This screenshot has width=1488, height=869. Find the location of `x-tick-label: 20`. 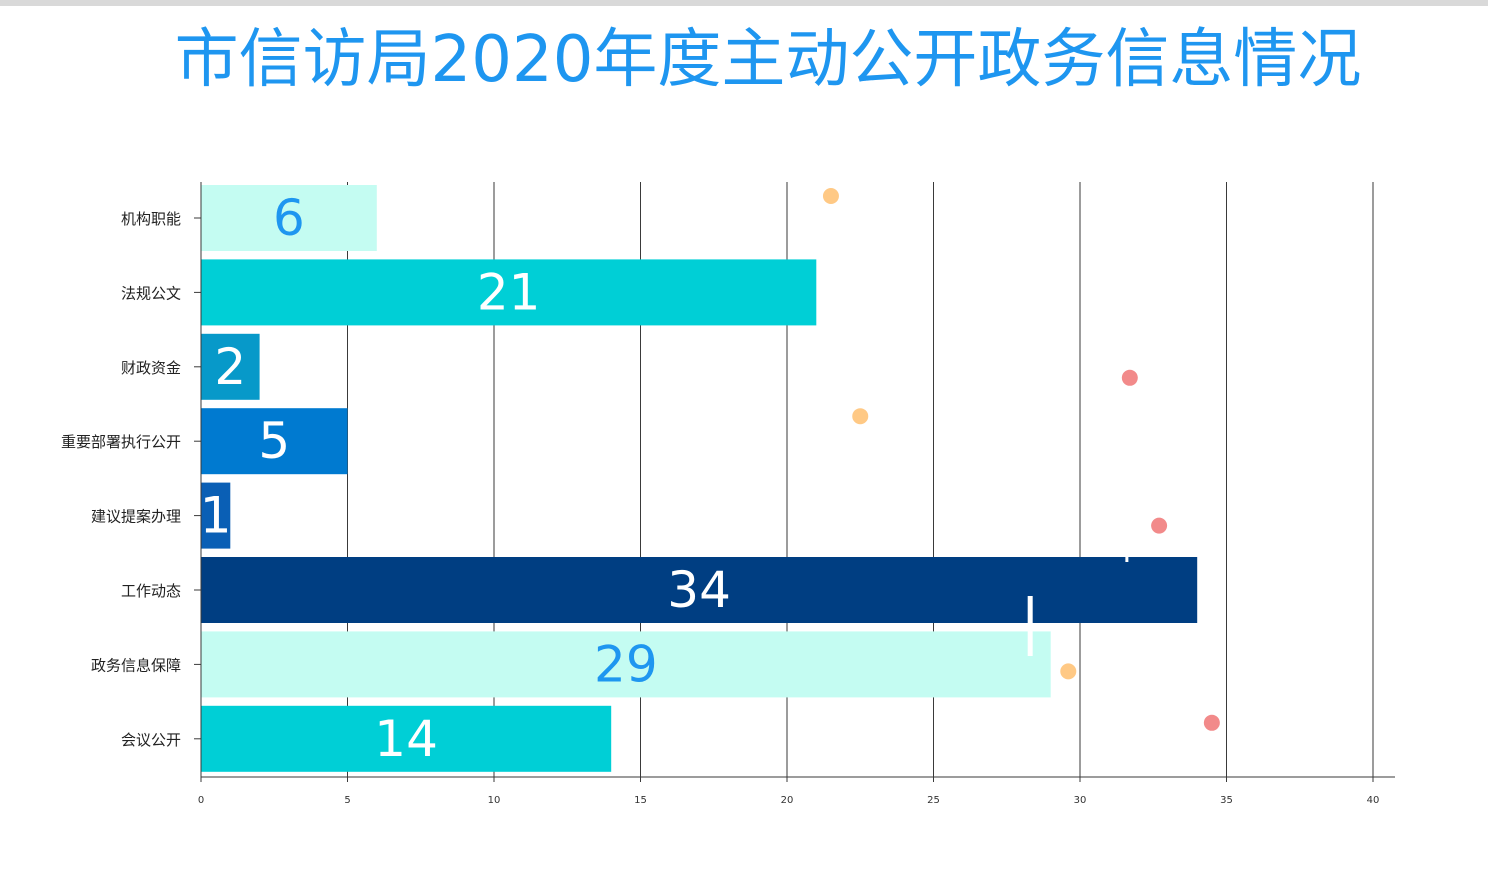

x-tick-label: 20 is located at coordinates (787, 800).